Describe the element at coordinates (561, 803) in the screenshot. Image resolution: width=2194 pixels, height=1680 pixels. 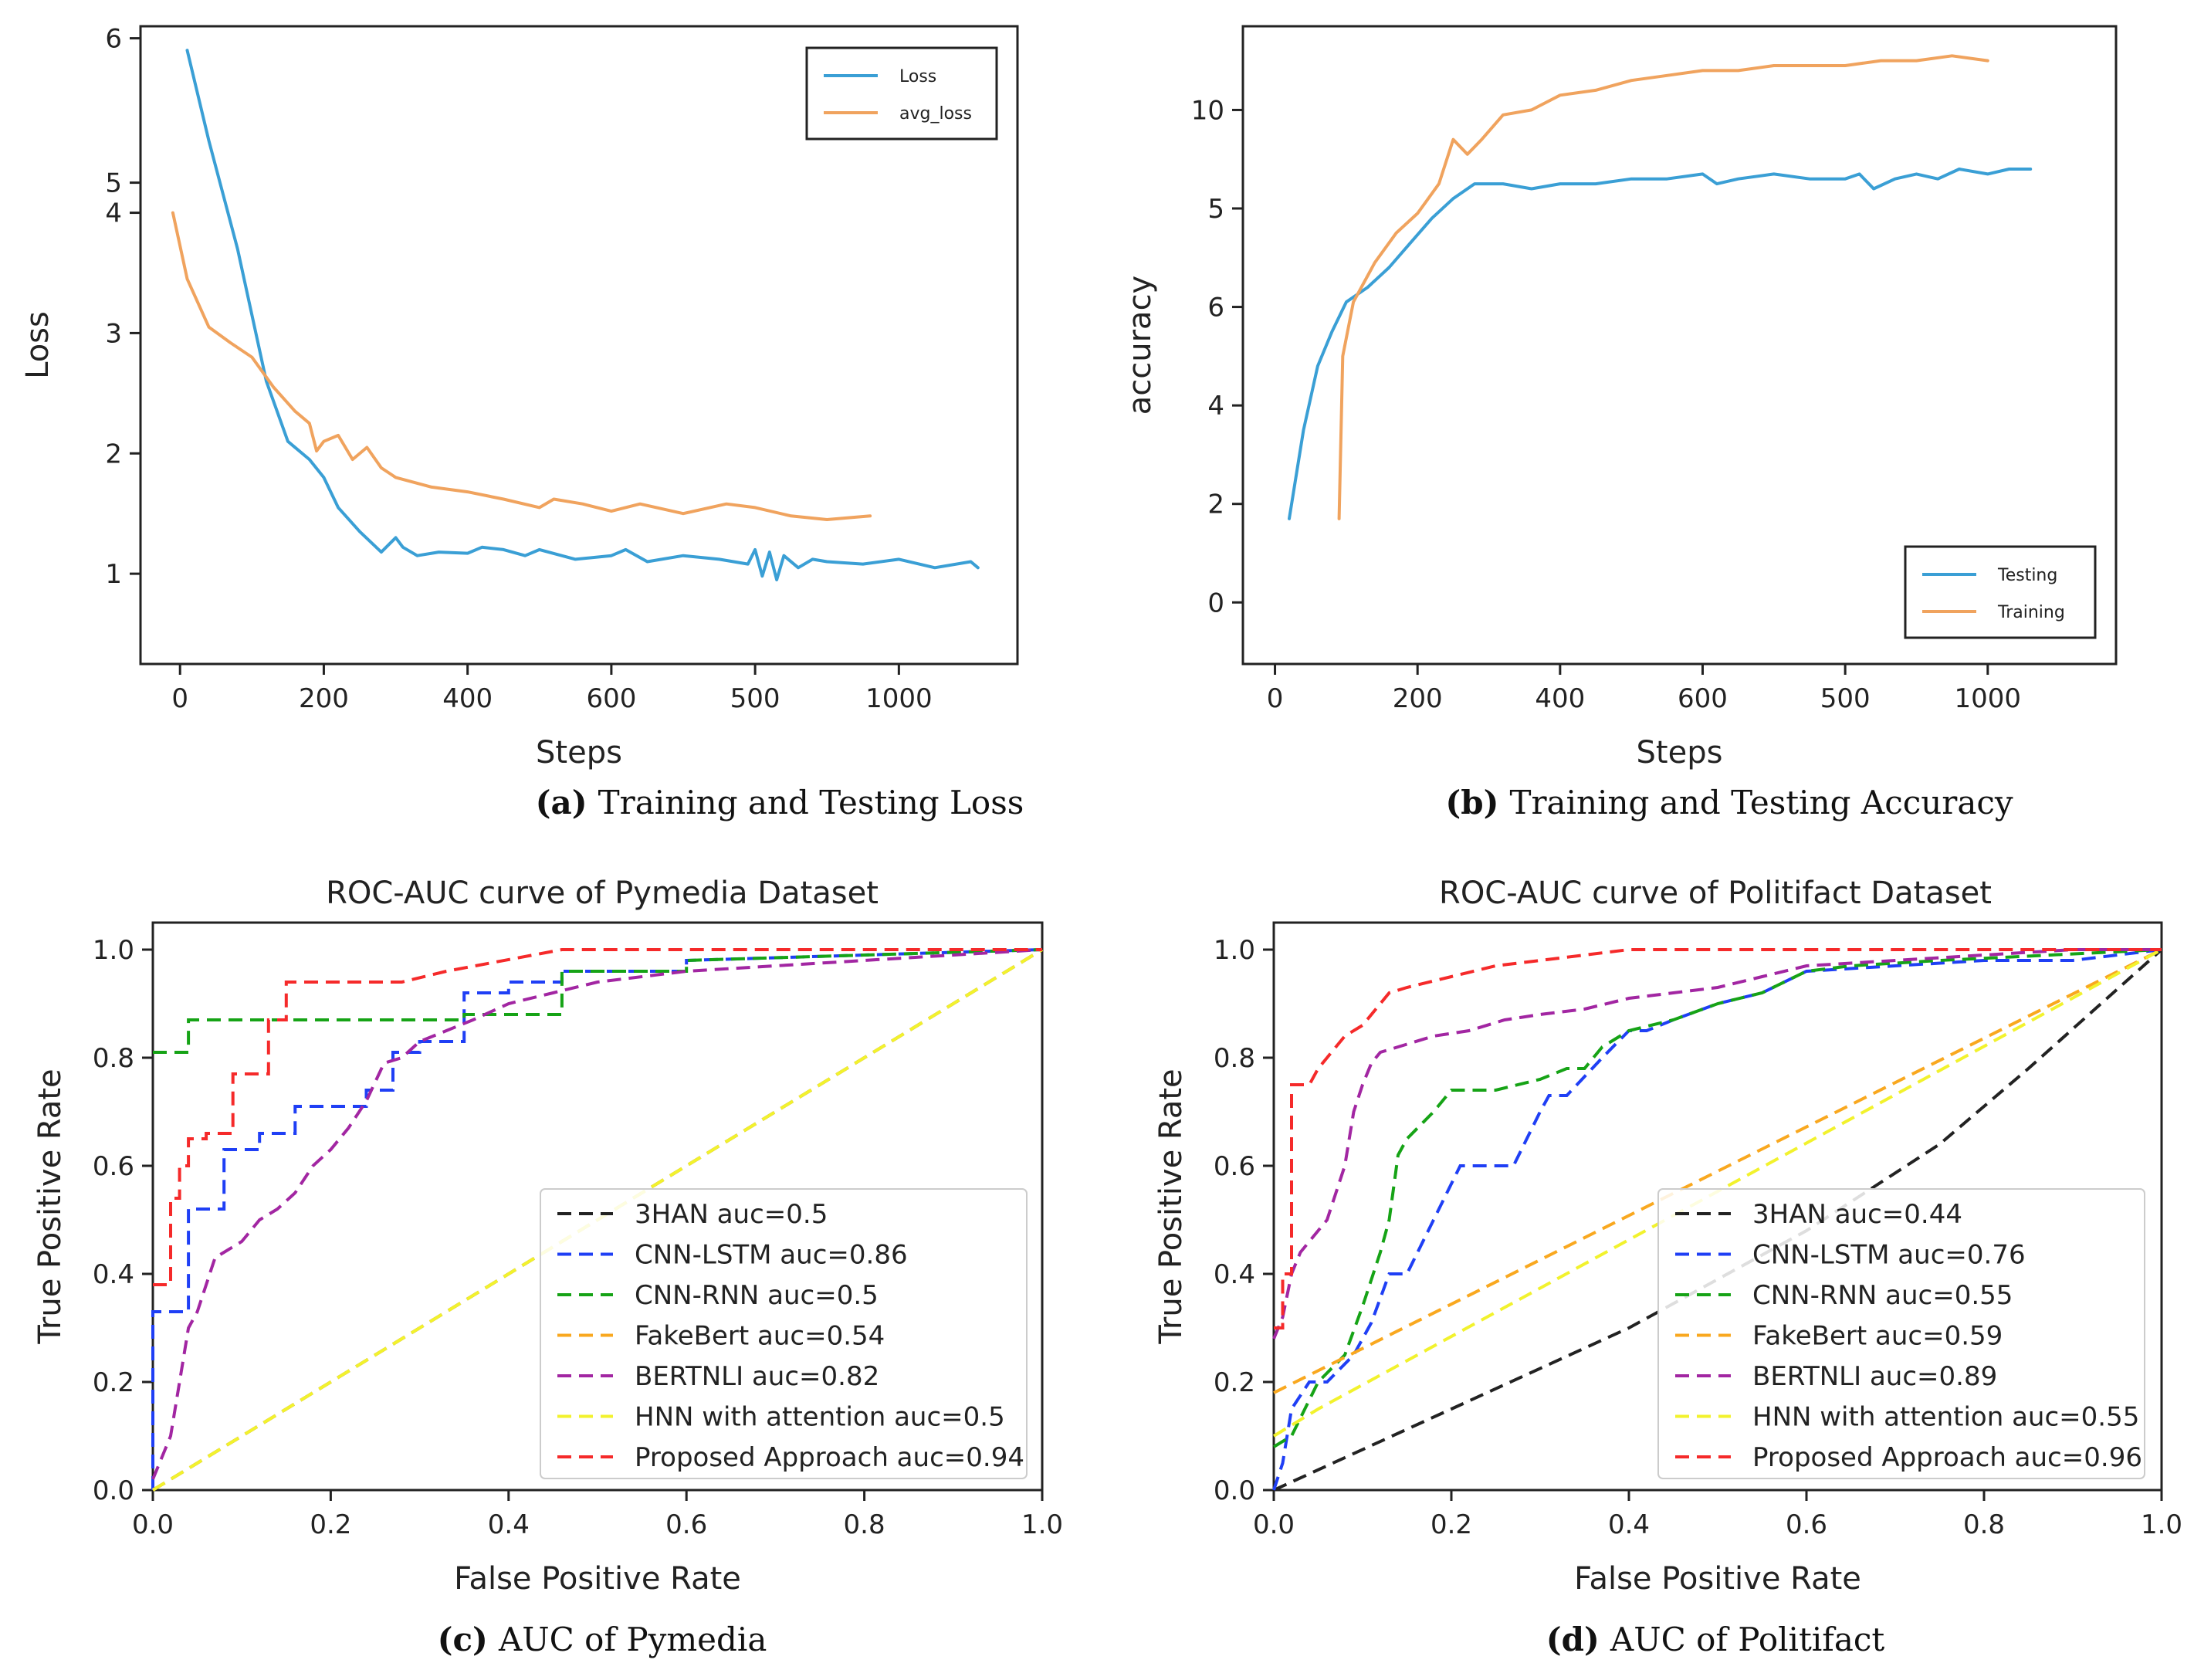
I see `caption-label: (a)` at that location.